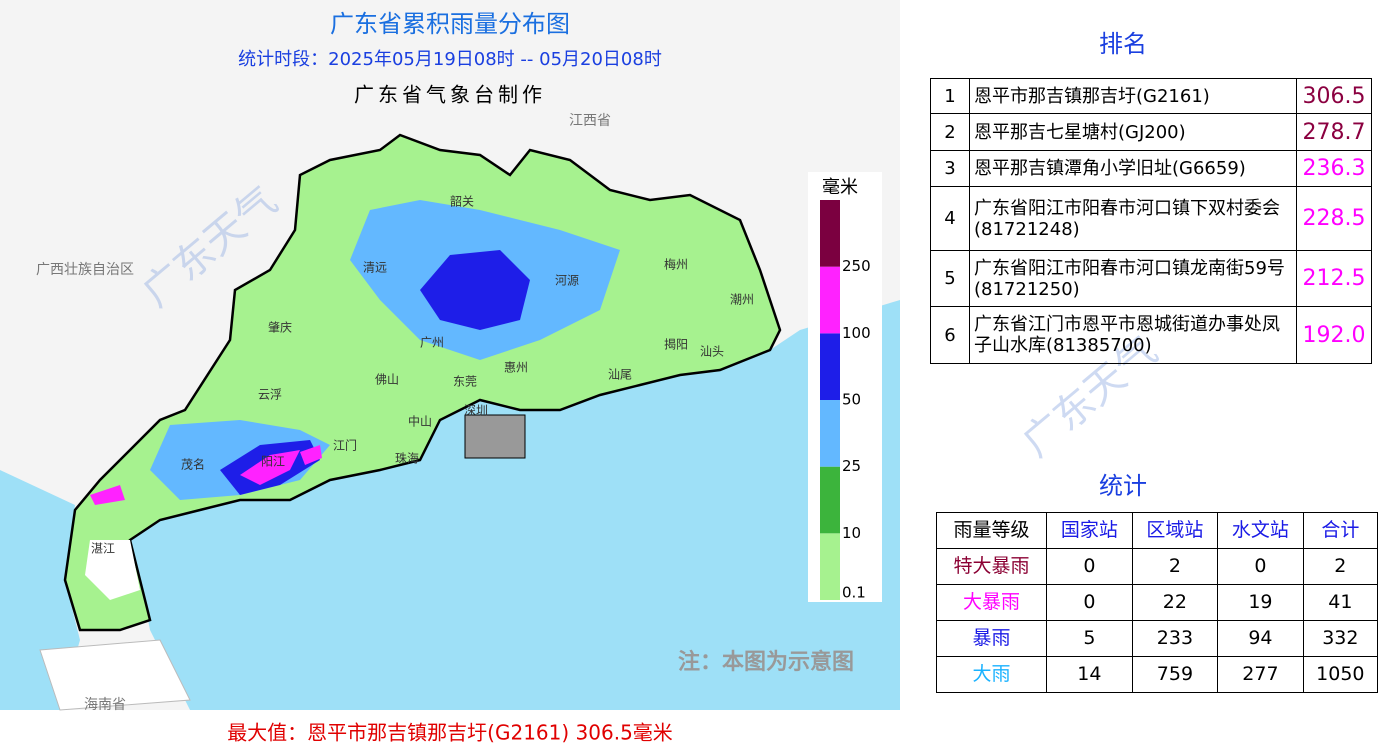  I want to click on table-cell: 4, so click(950, 218).